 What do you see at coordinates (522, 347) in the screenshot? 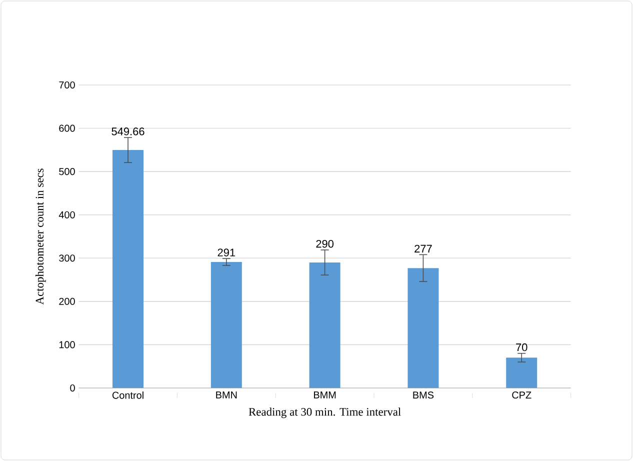
I see `data-label: 70` at bounding box center [522, 347].